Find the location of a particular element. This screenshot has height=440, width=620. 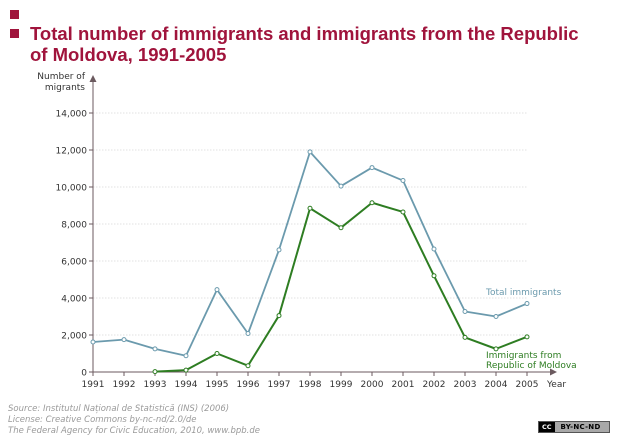

y-axis-label: Number of is located at coordinates (61, 77).